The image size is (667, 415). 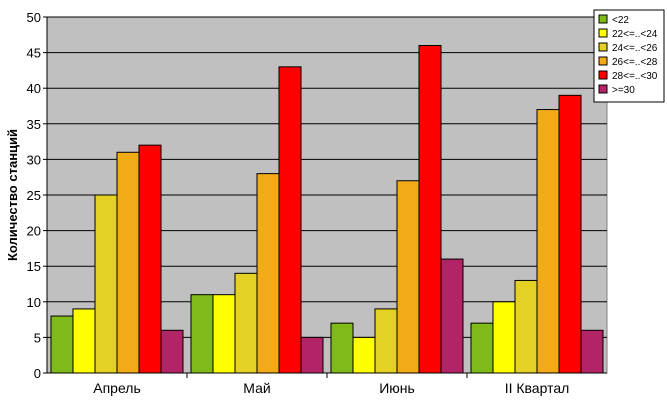 I want to click on y-tick-label: 30, so click(x=34, y=159).